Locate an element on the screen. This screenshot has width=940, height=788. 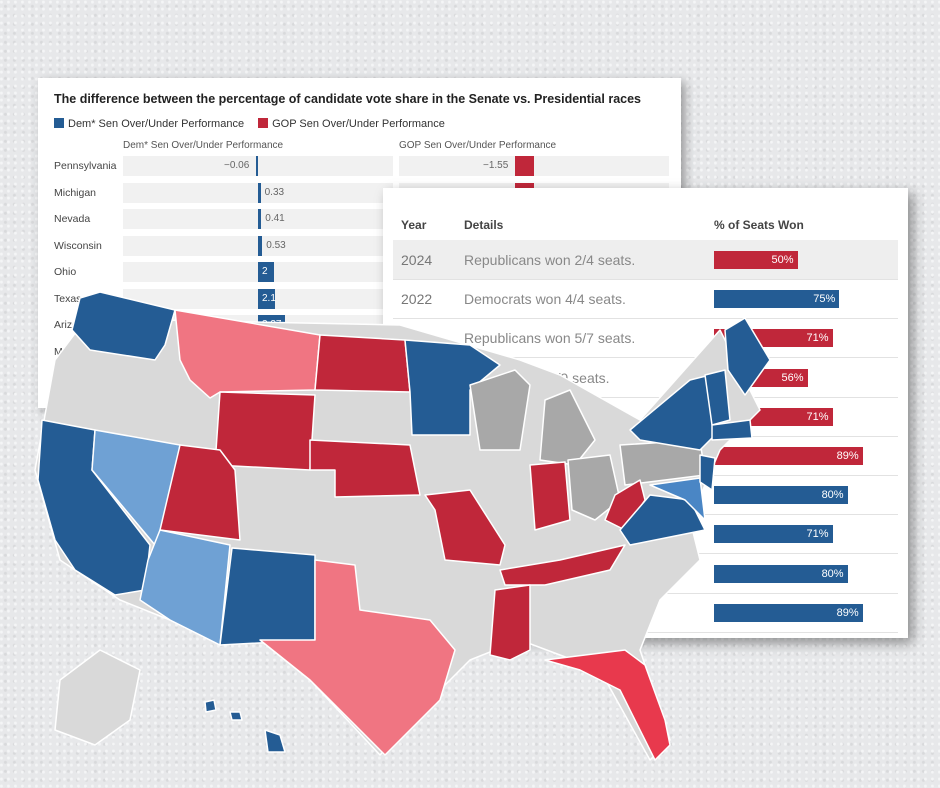
table-row: 2024 Republicans won 2/4 seats. 50% is located at coordinates (645, 260).